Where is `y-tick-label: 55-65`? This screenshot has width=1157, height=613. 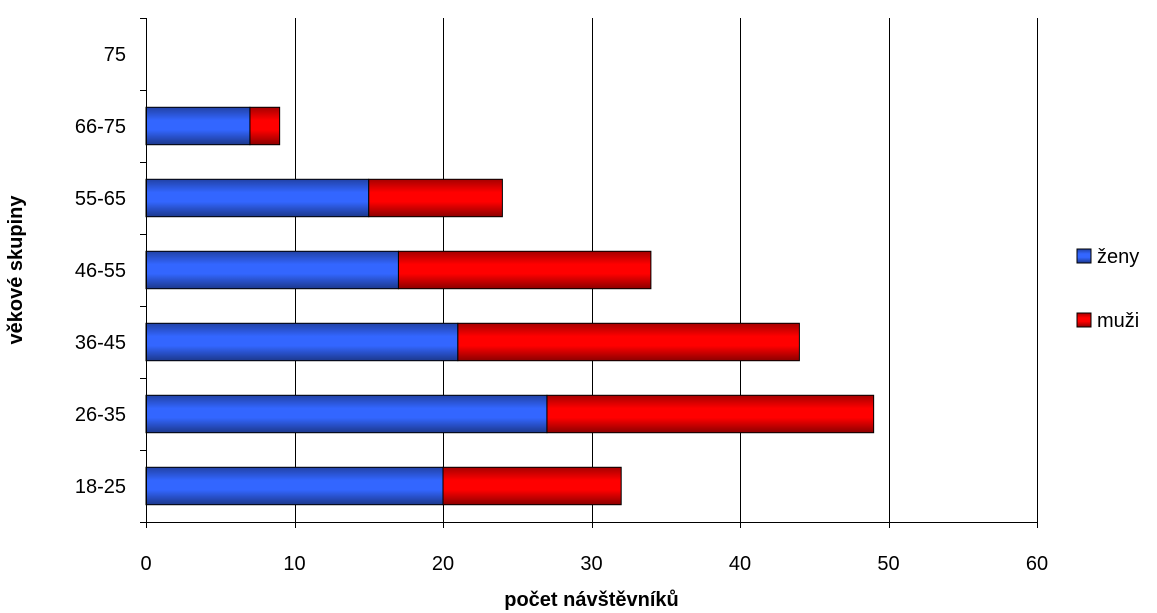 y-tick-label: 55-65 is located at coordinates (100, 199).